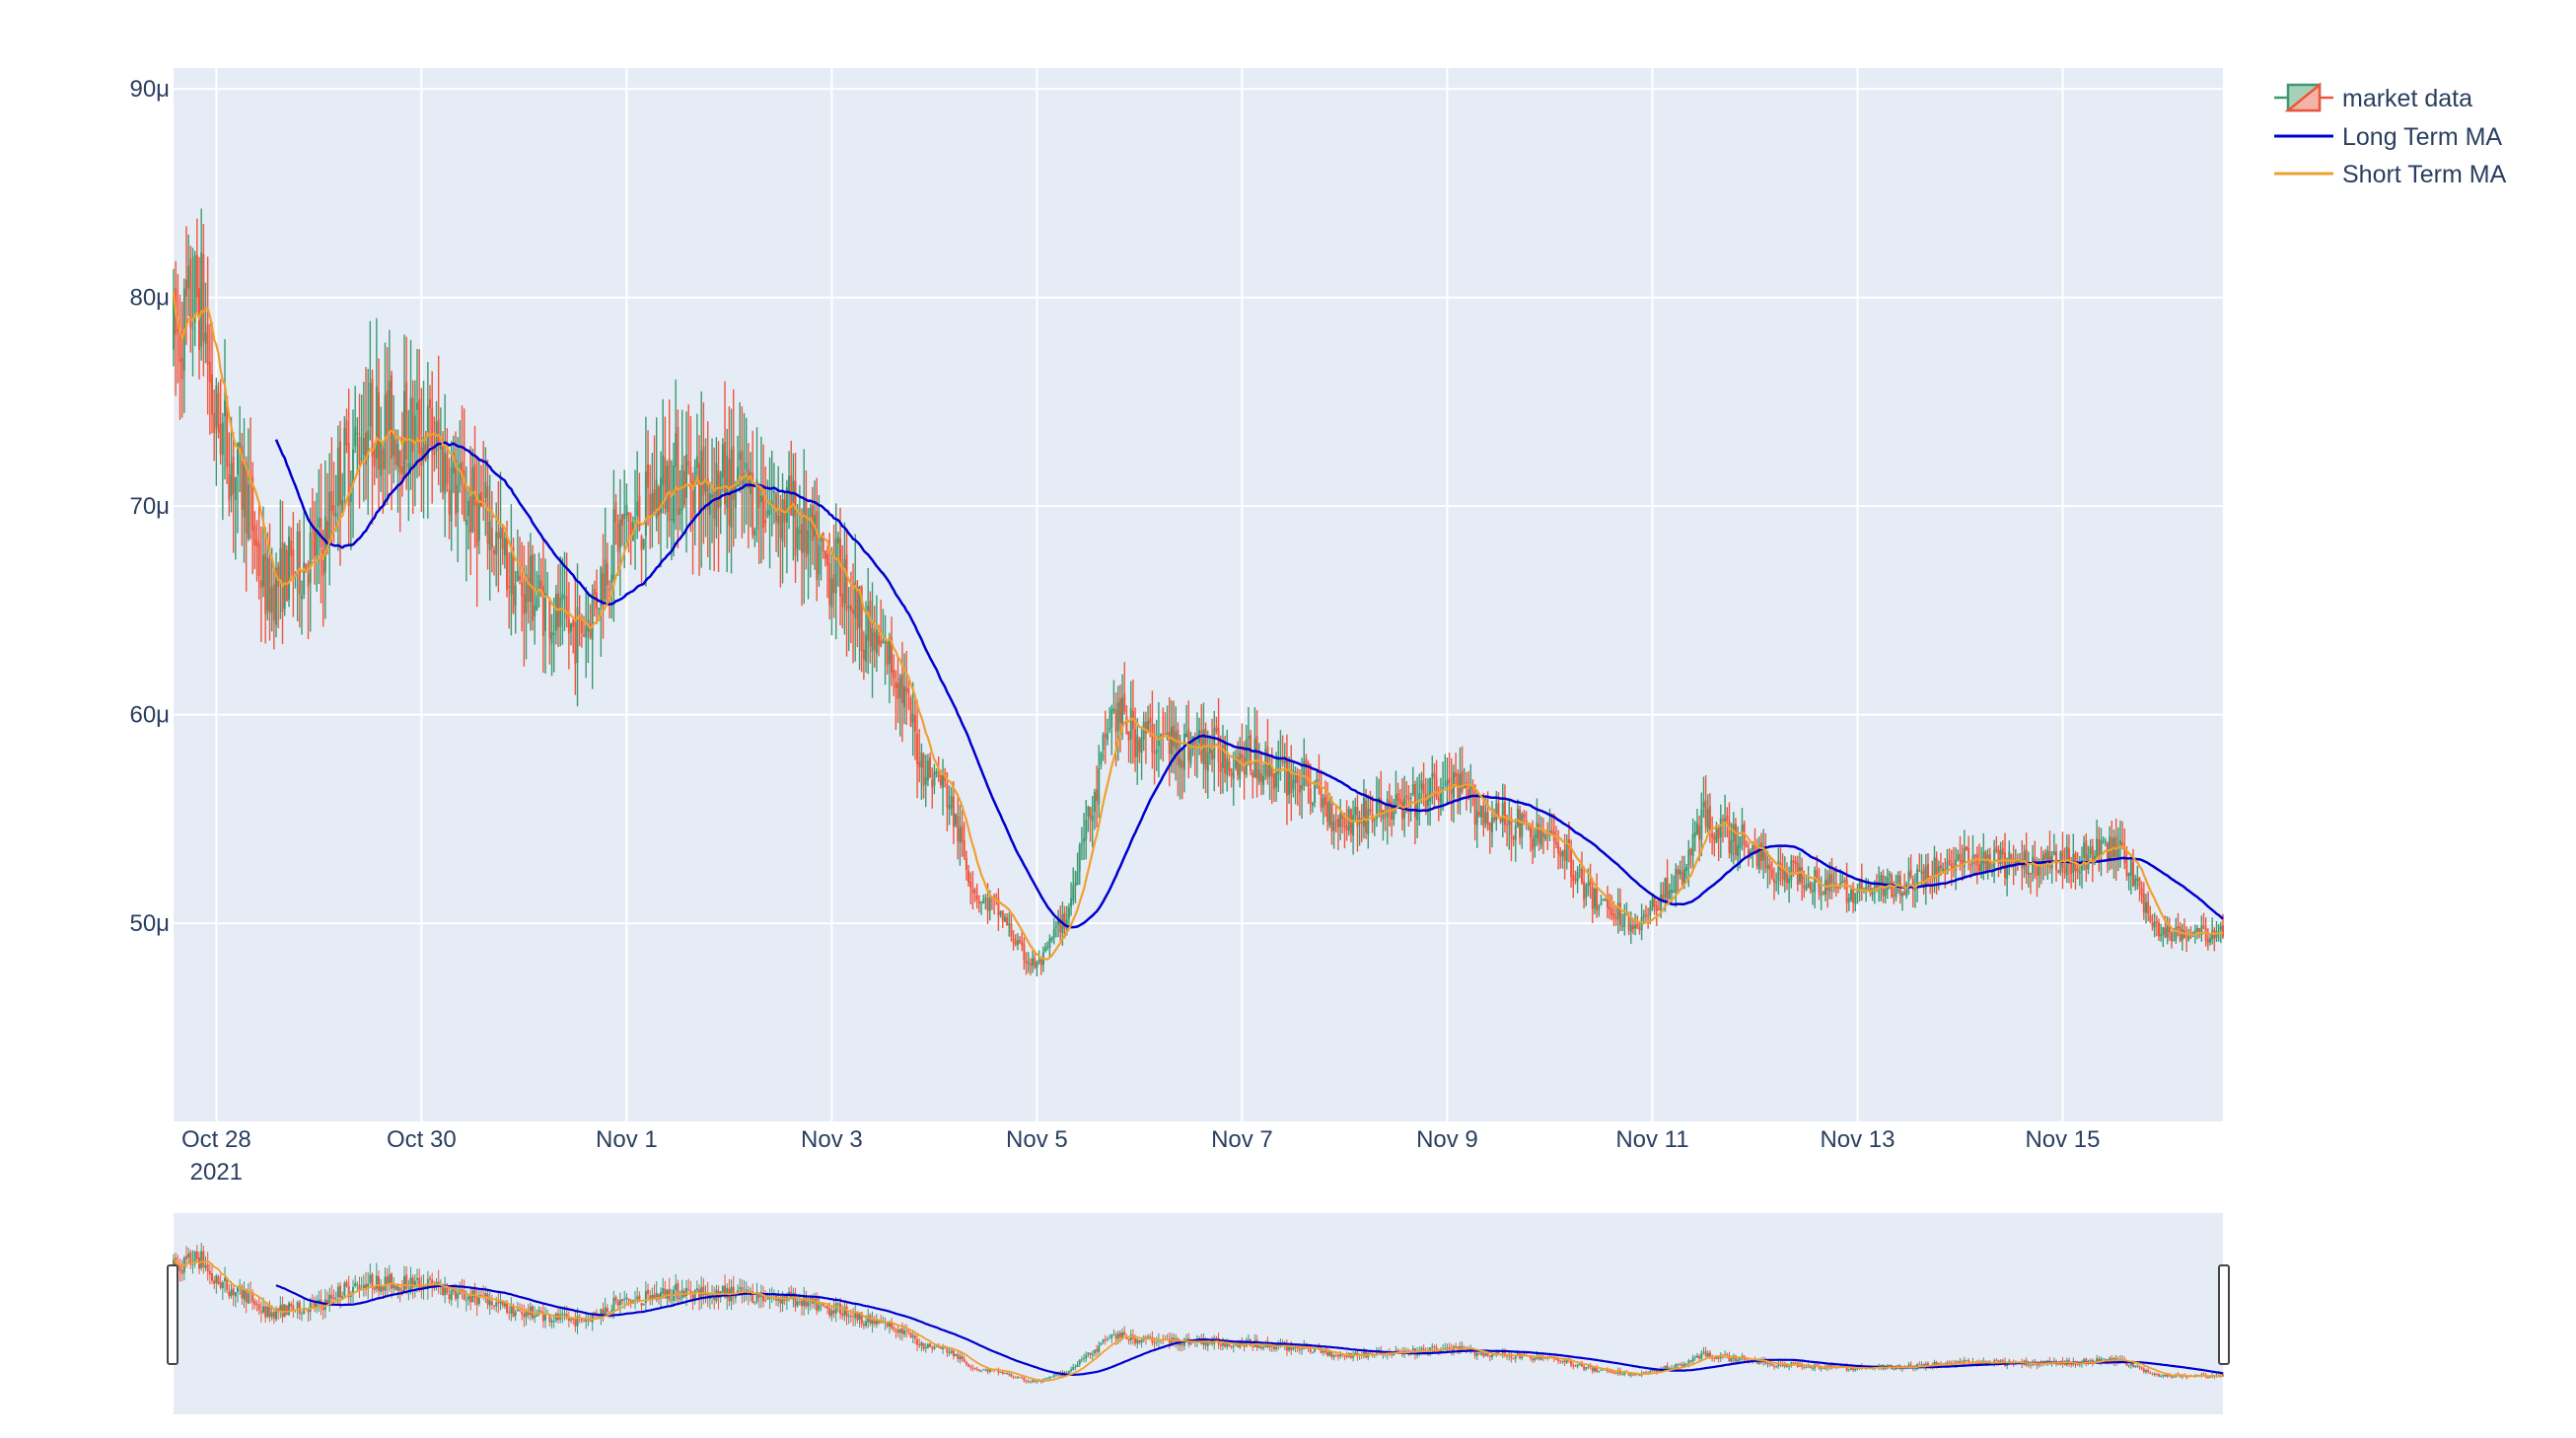  Describe the element at coordinates (173, 1314) in the screenshot. I see `rangeslider-left-handle` at that location.